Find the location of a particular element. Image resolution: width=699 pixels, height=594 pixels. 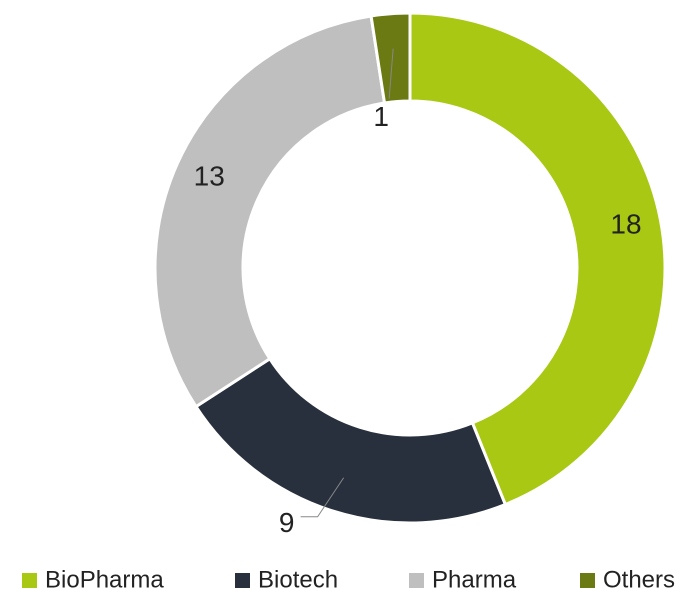

legend-label: Biotech is located at coordinates (298, 579).